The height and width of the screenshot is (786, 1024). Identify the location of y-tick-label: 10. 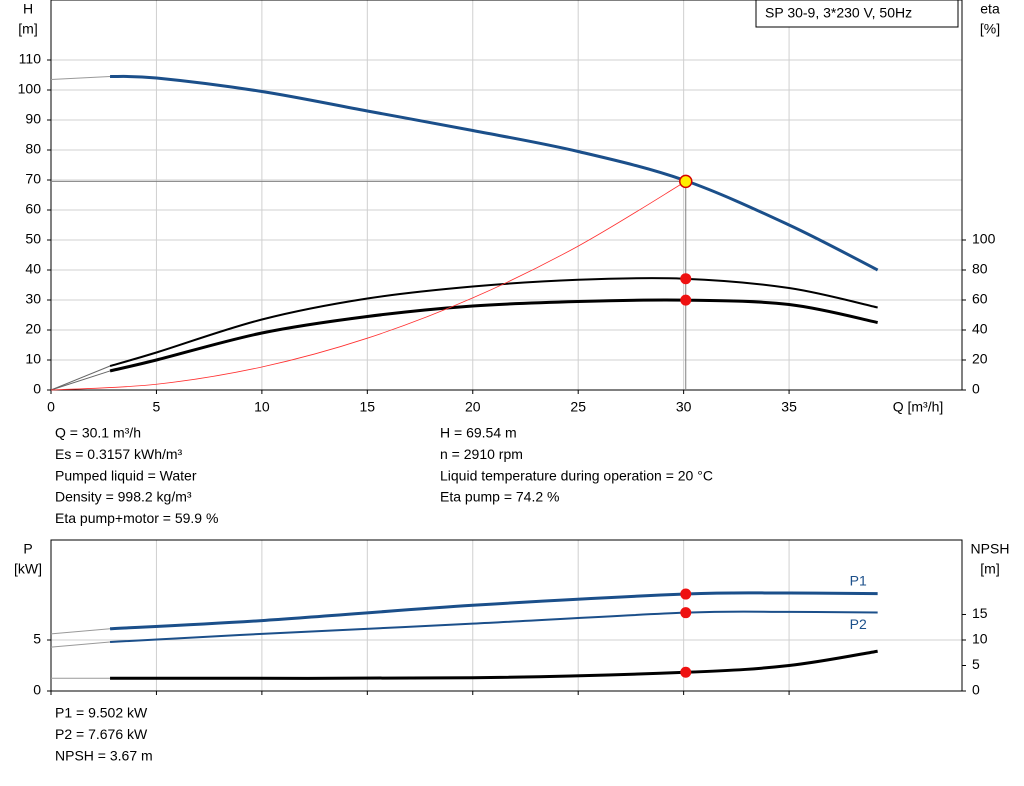
(33, 359).